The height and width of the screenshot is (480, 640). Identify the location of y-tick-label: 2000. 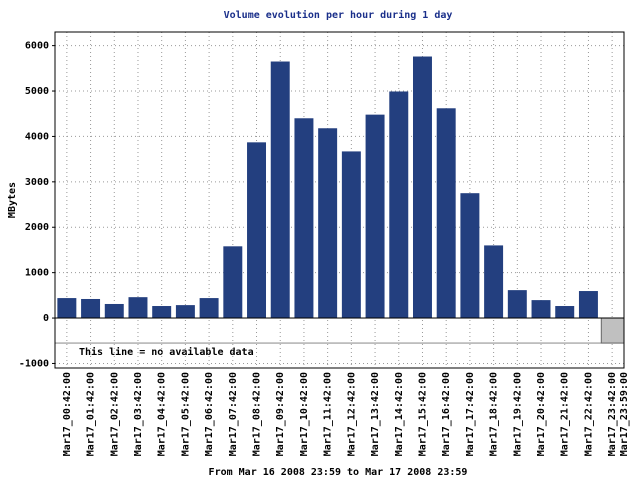
(37, 227).